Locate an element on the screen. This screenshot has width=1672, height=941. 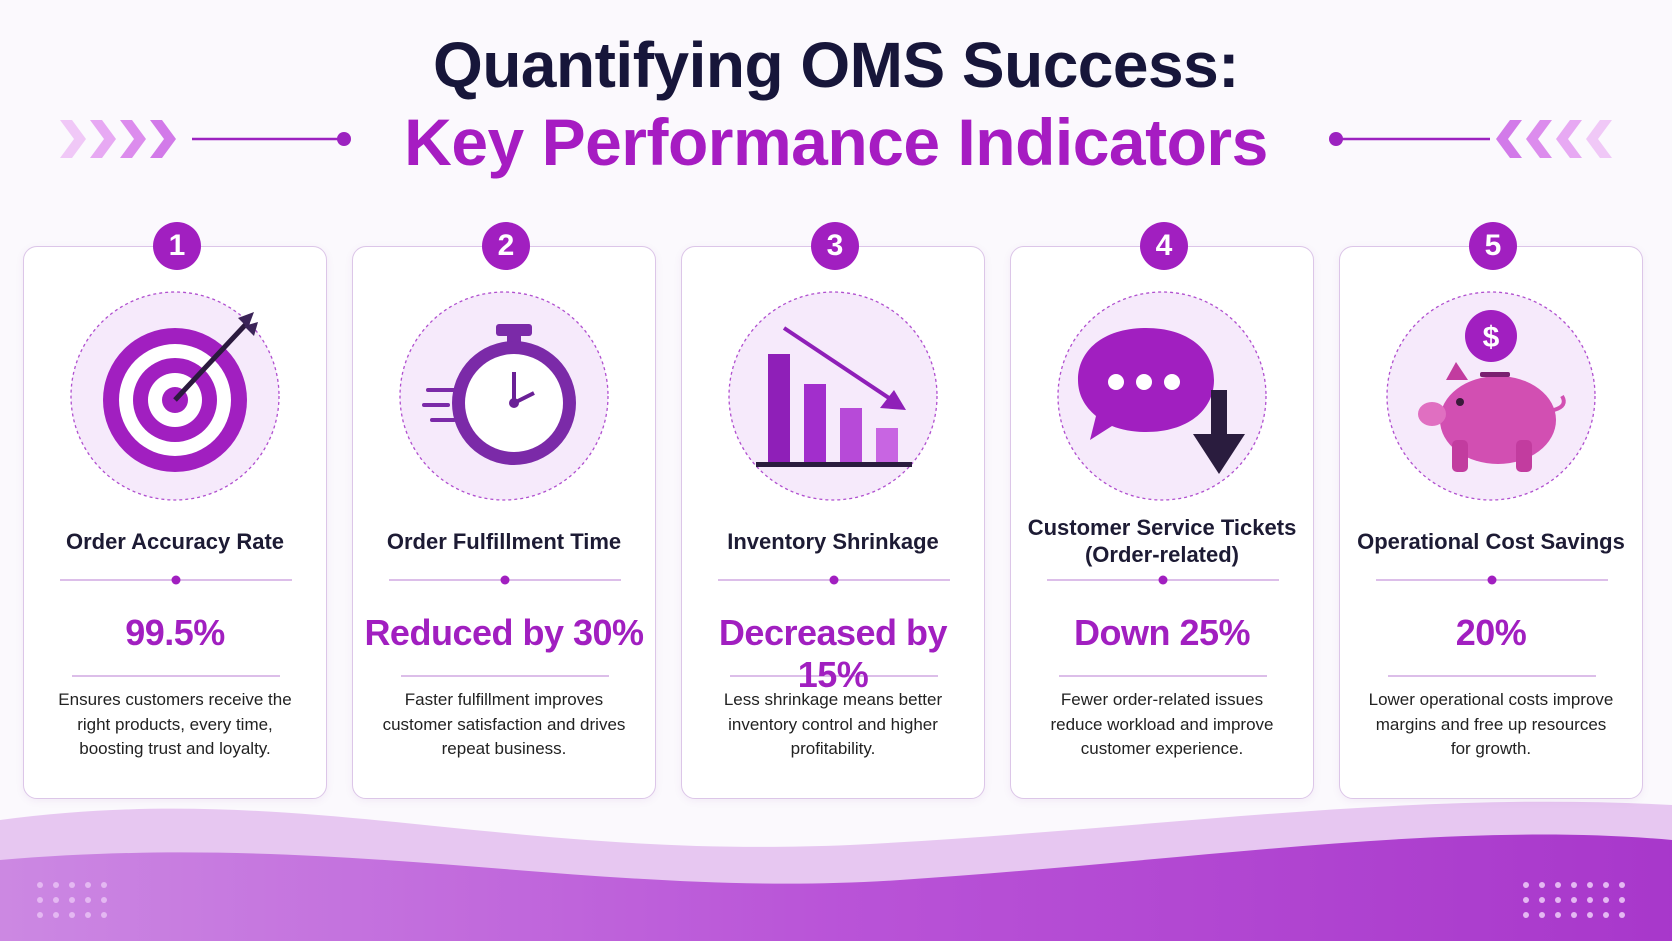
card-title: Operational Cost Savings is located at coordinates (1491, 541).